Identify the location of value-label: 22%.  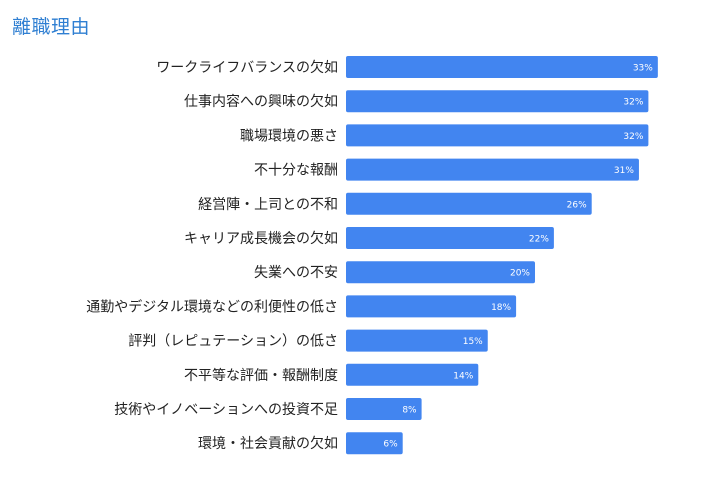
(539, 240).